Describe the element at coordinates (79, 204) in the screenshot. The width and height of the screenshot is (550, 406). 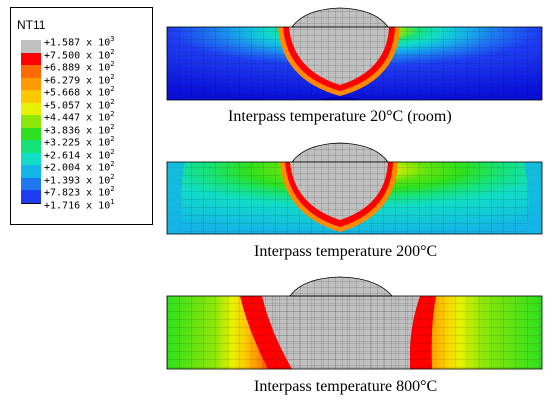
I see `legend-value: +1.716 x 101` at that location.